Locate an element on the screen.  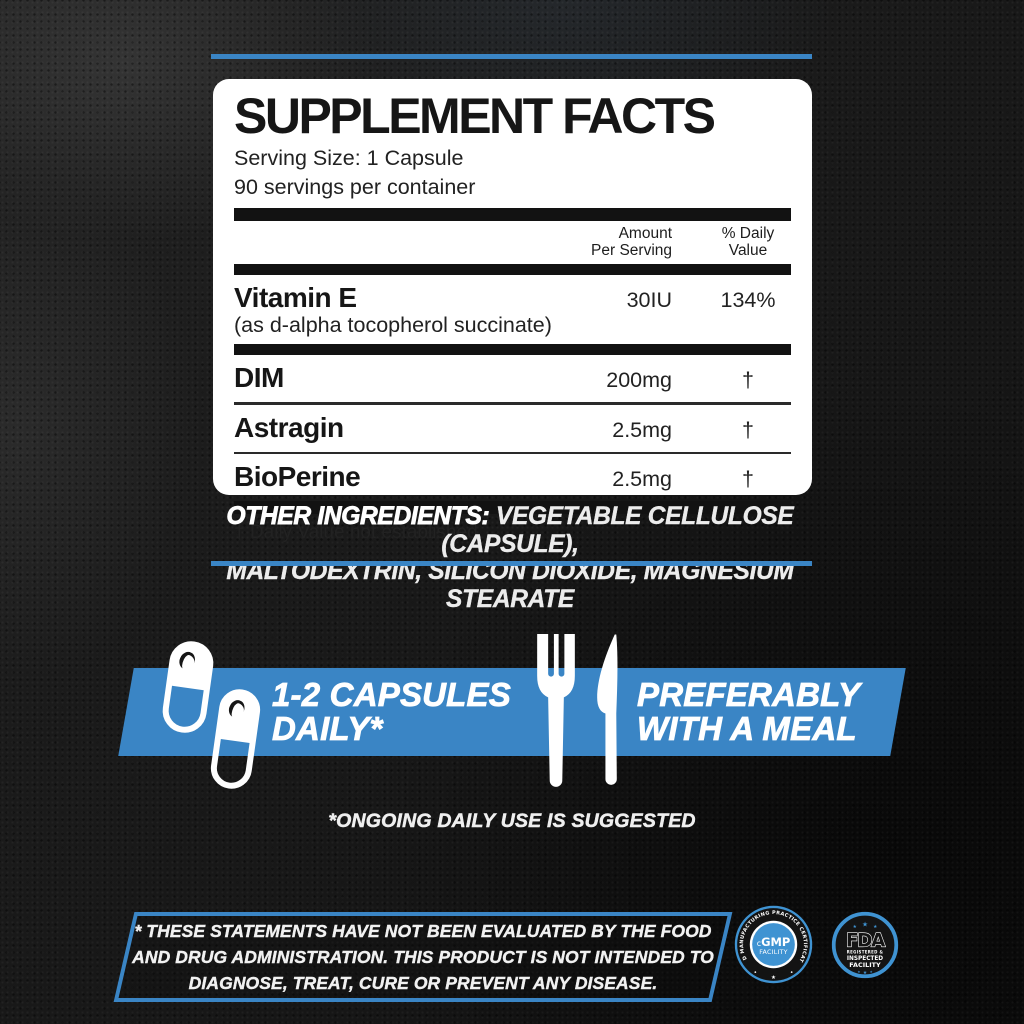
cgmp-main: GMP is located at coordinates (775, 942).